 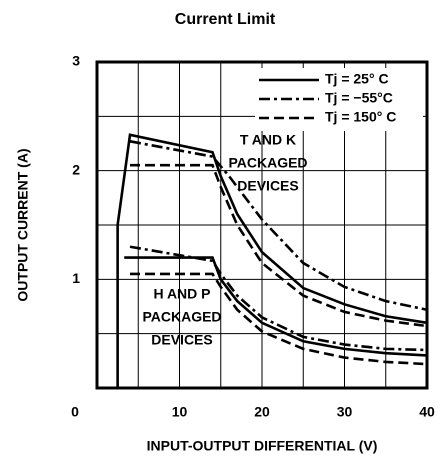 I want to click on chart-title: Current Limit, so click(x=225, y=19).